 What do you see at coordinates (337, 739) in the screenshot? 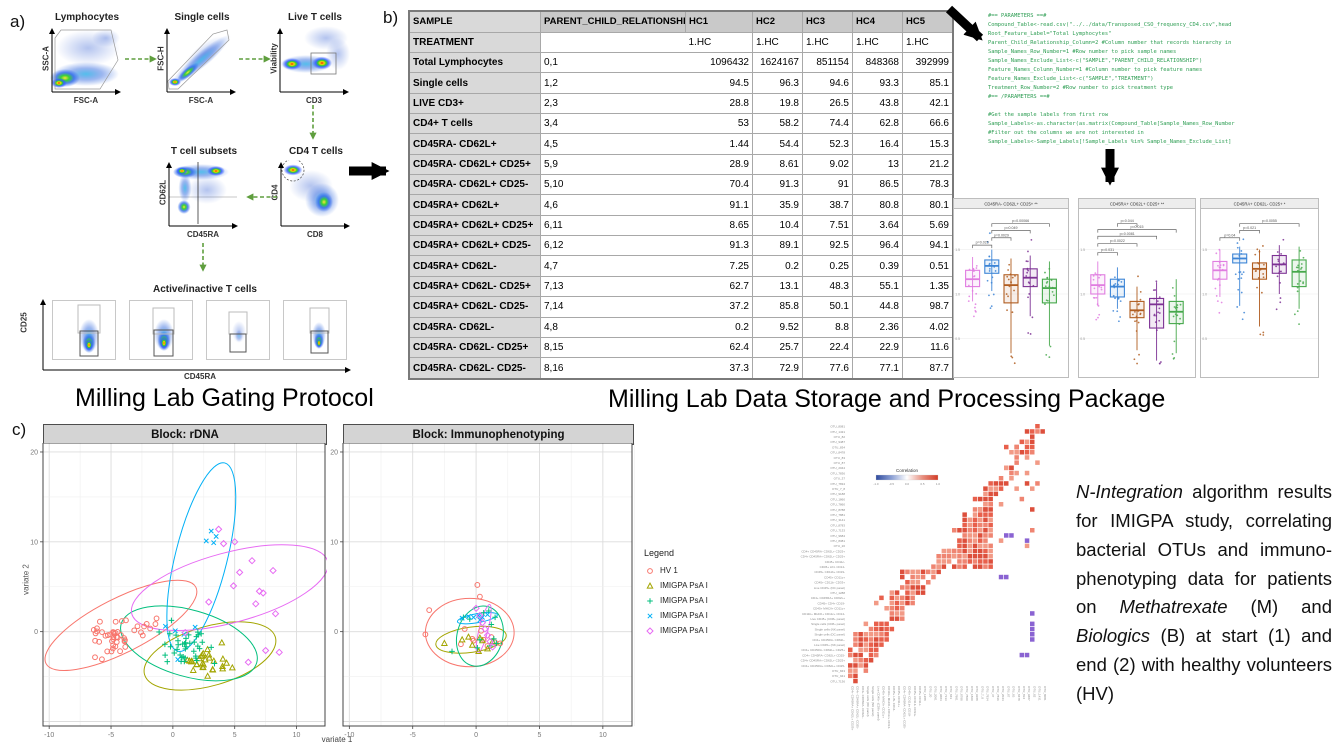
I see `variate1-axis-label: variate 1` at bounding box center [337, 739].